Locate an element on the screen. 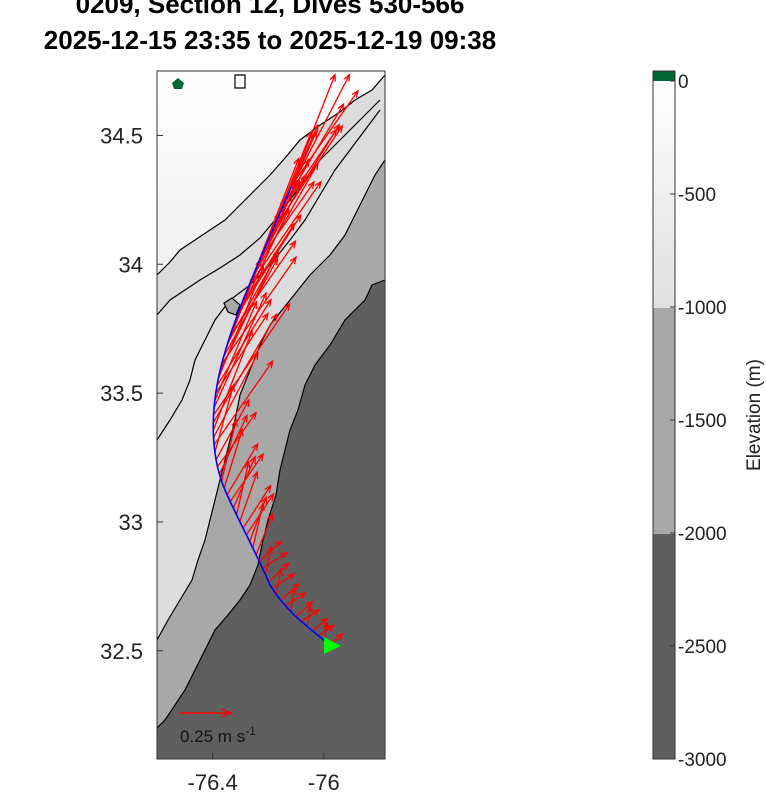 This screenshot has width=766, height=800. start-marker is located at coordinates (332, 645).